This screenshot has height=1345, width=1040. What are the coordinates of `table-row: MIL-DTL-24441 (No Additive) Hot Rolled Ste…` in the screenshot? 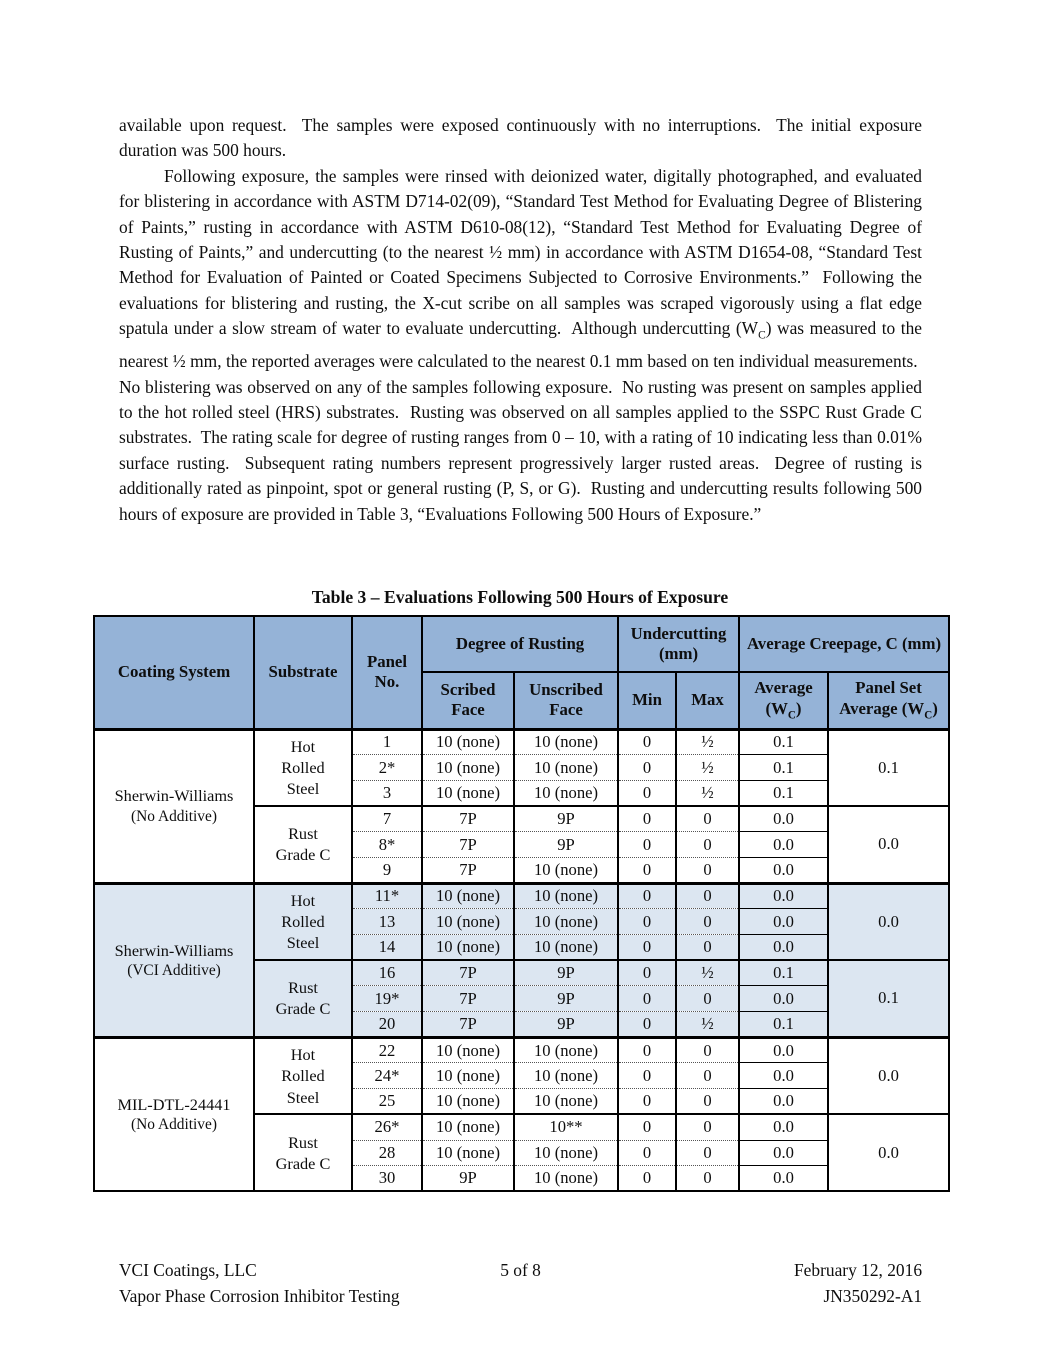 It's located at (522, 1113).